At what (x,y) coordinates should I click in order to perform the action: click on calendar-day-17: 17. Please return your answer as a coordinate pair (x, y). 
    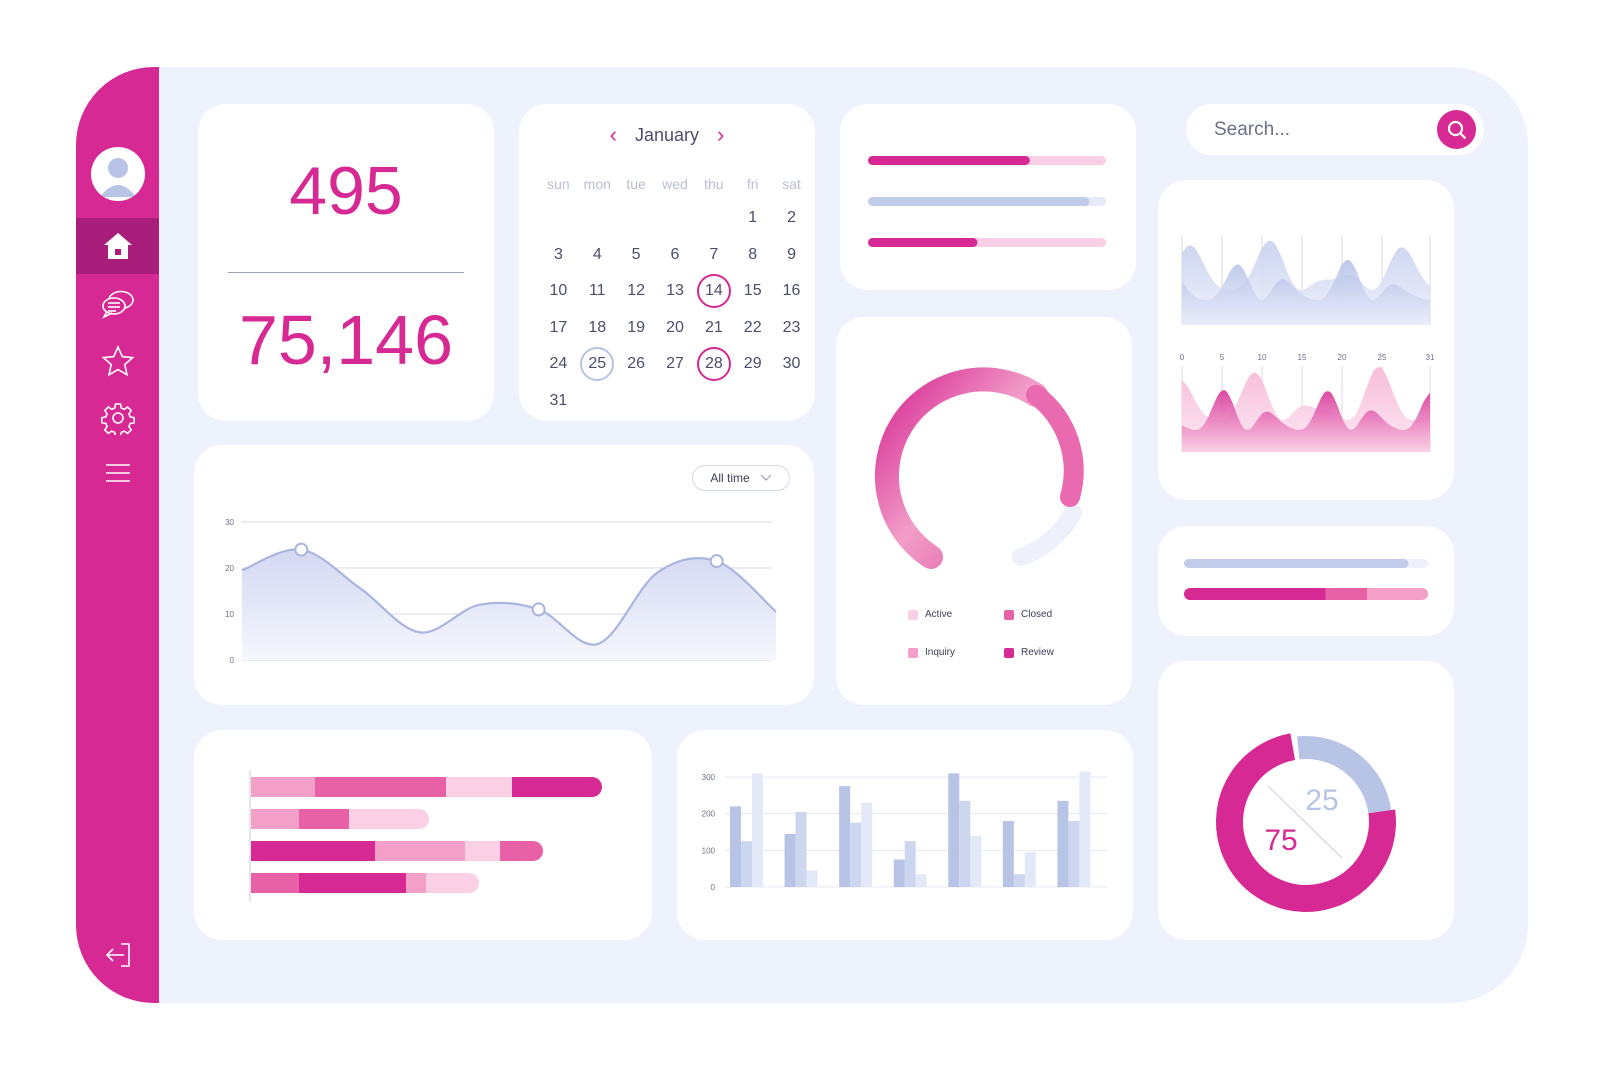
    Looking at the image, I should click on (558, 328).